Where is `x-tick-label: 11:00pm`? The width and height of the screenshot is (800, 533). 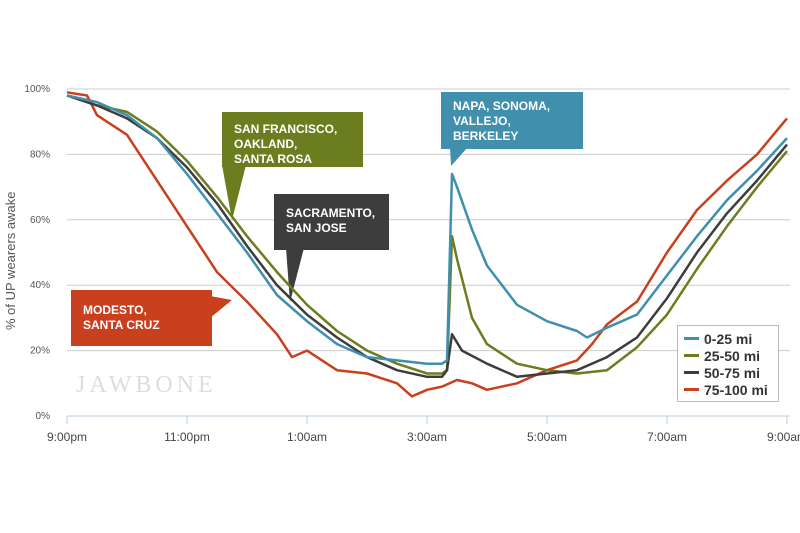 x-tick-label: 11:00pm is located at coordinates (187, 437).